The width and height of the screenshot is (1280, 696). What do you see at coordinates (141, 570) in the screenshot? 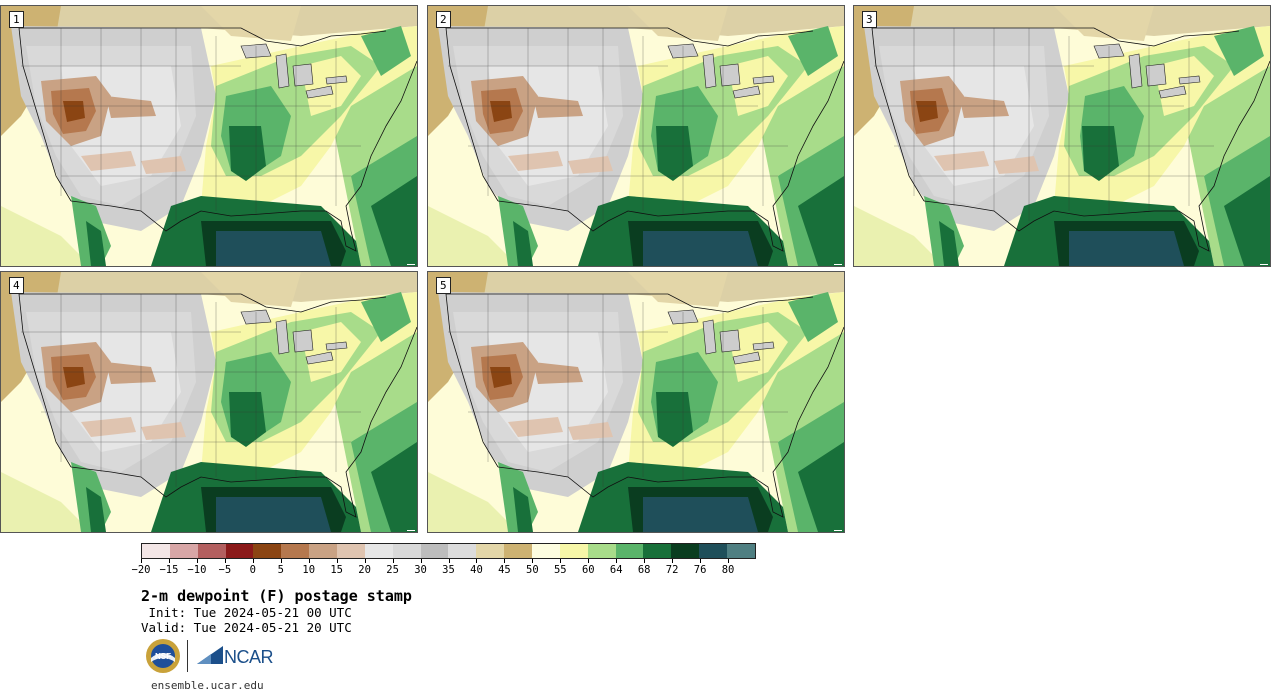
I see `colorbar-tick-label: −20` at bounding box center [141, 570].